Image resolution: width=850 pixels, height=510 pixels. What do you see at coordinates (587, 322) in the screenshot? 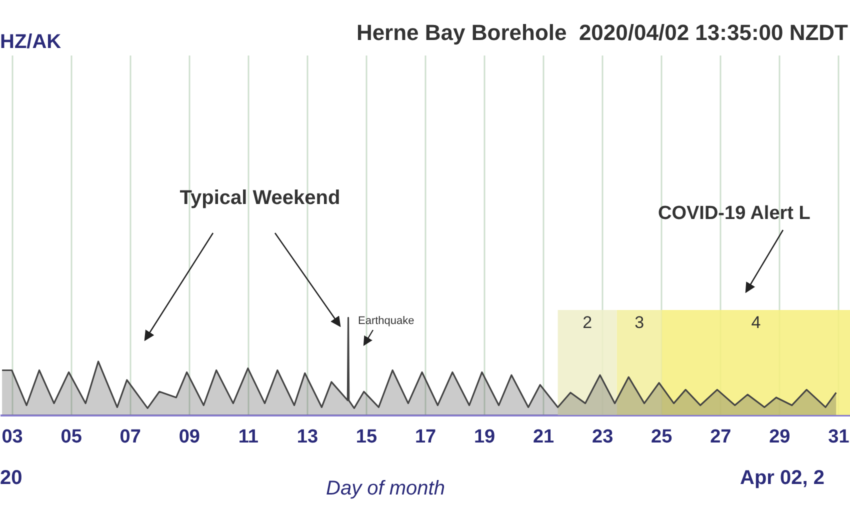
I see `band-label: 2` at bounding box center [587, 322].